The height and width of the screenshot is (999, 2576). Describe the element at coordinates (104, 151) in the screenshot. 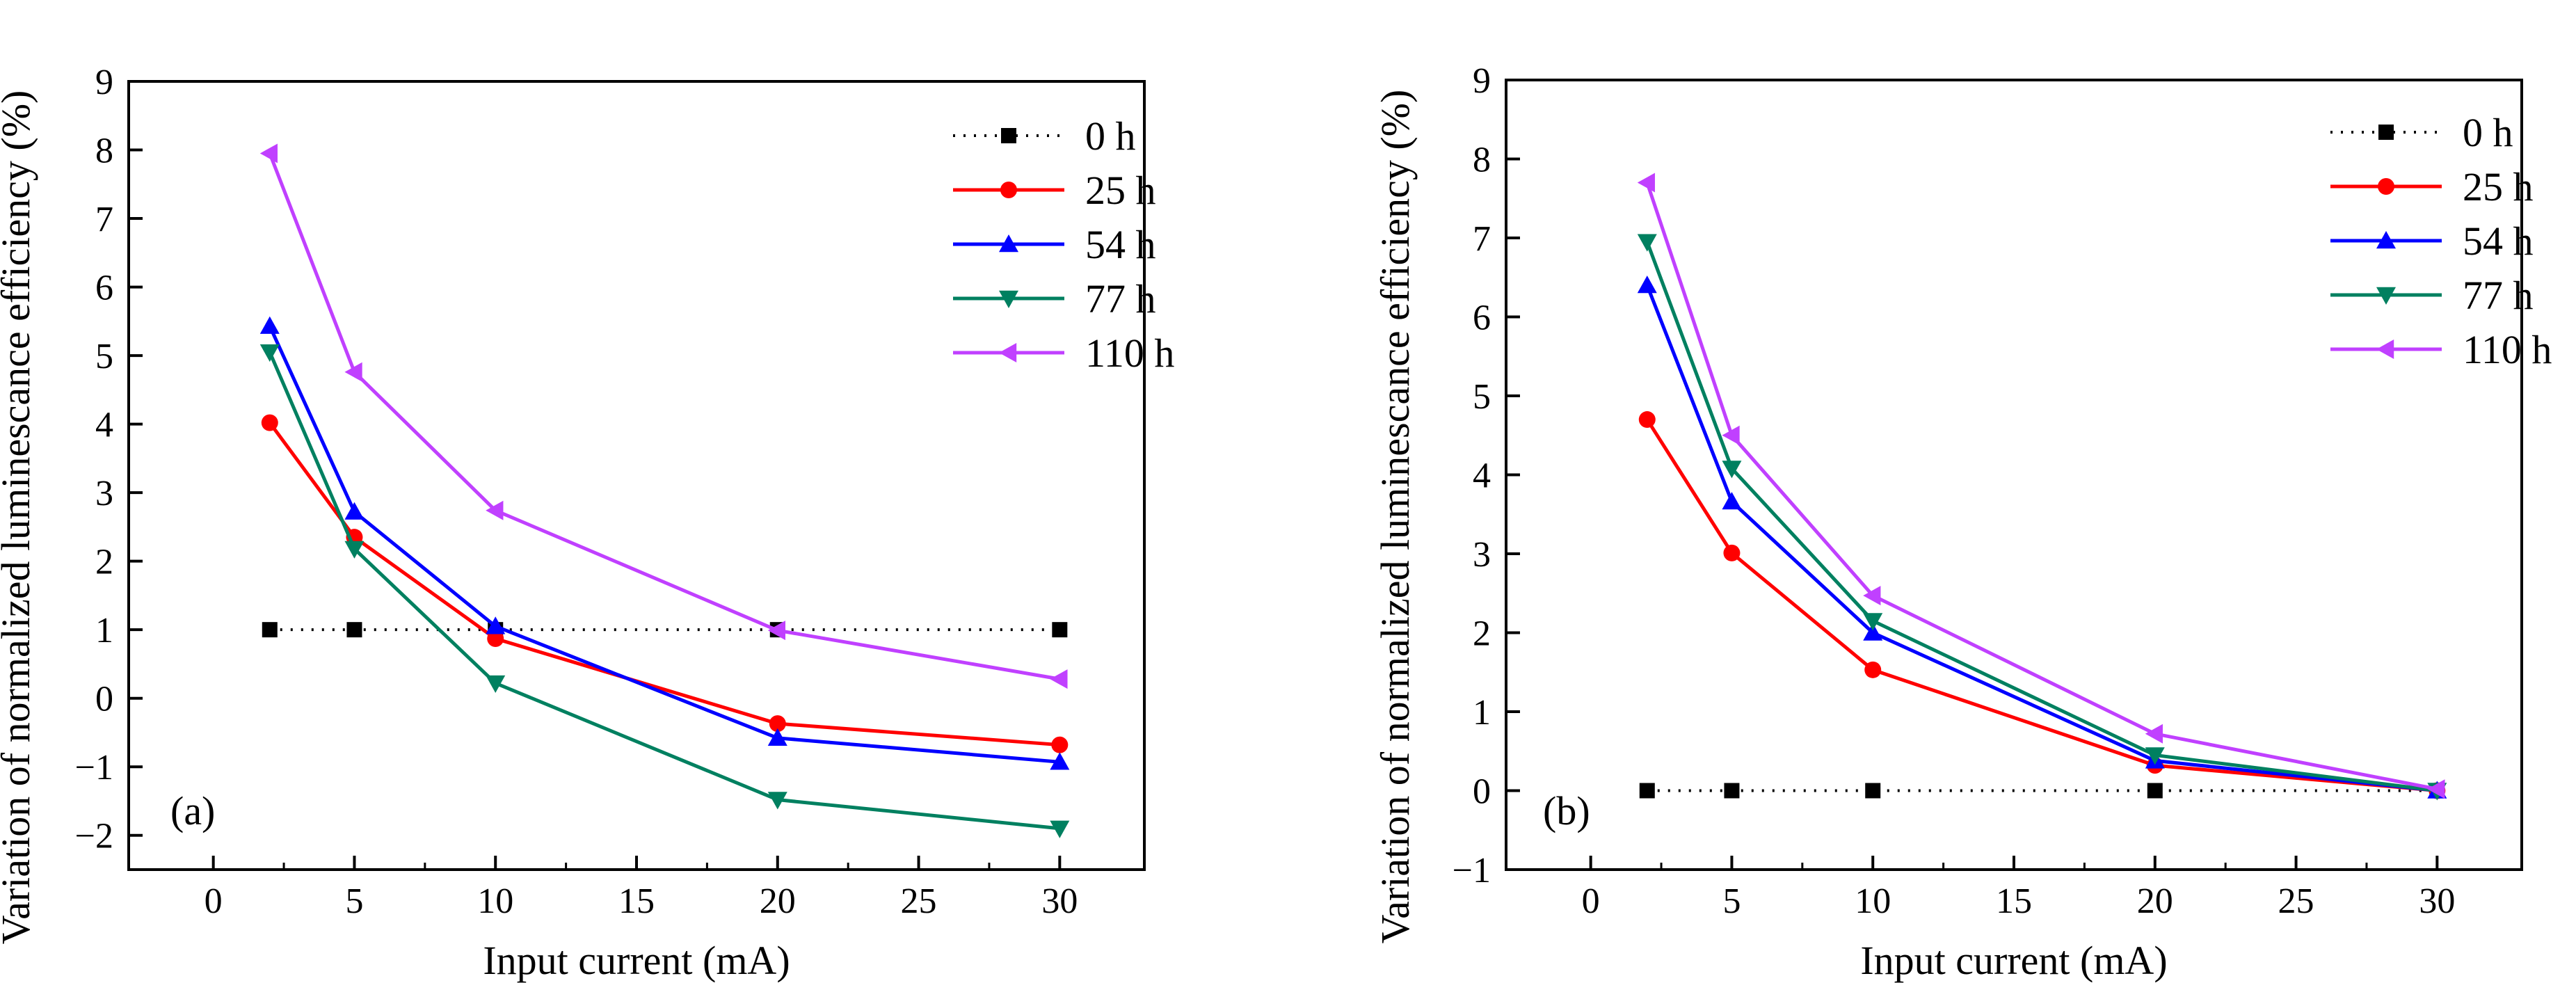

I see `y-tick-label: 8` at that location.